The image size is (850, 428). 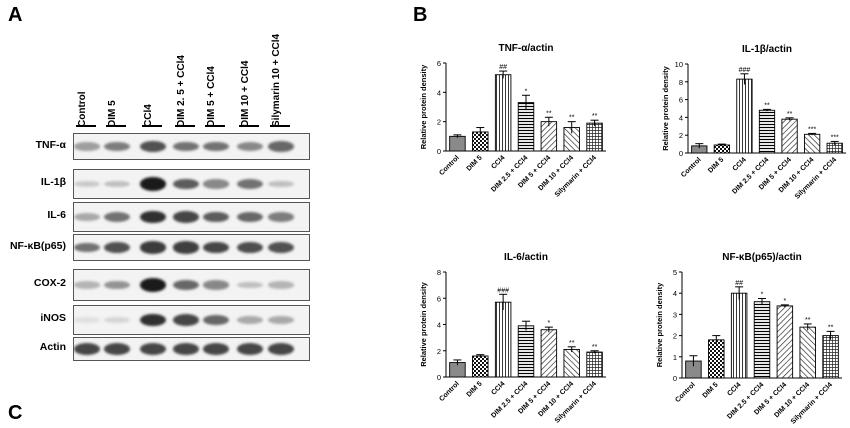 I want to click on blot-row-label: Actin, so click(x=52, y=347).